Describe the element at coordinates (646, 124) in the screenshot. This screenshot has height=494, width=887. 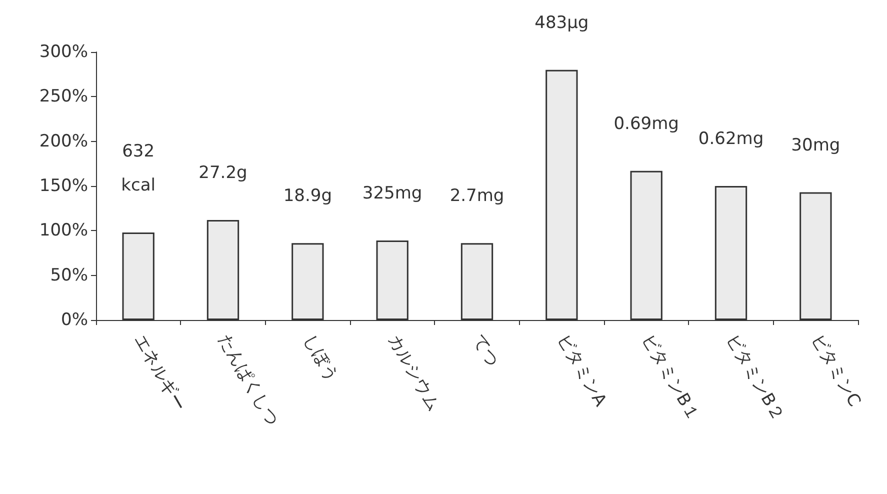
I see `annotation: 0.69mg` at that location.